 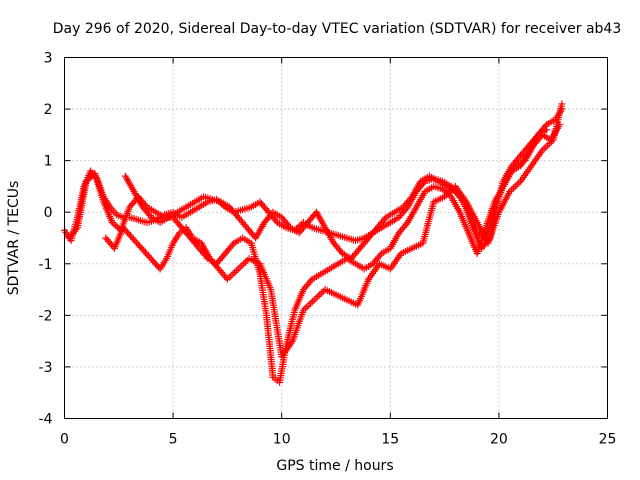 I want to click on y-tick-label: 3, so click(x=48, y=59).